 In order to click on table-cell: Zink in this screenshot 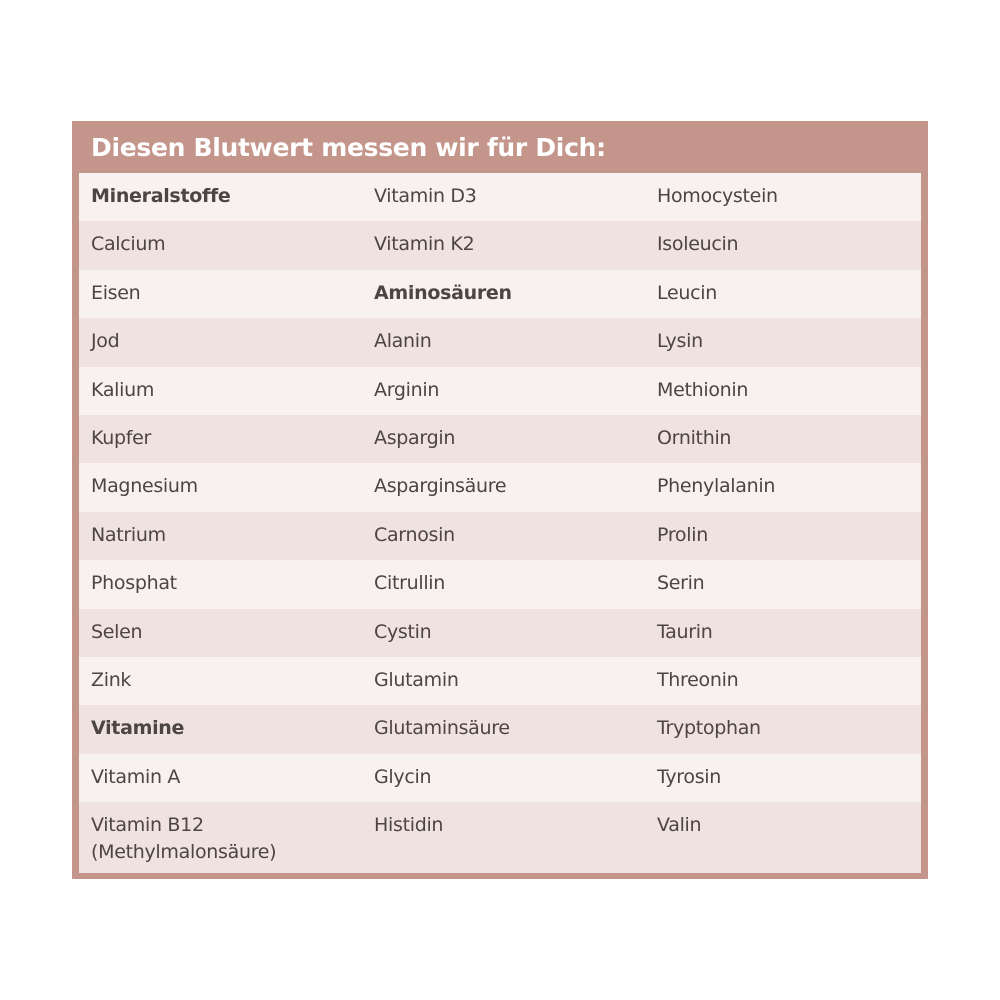, I will do `click(111, 679)`.